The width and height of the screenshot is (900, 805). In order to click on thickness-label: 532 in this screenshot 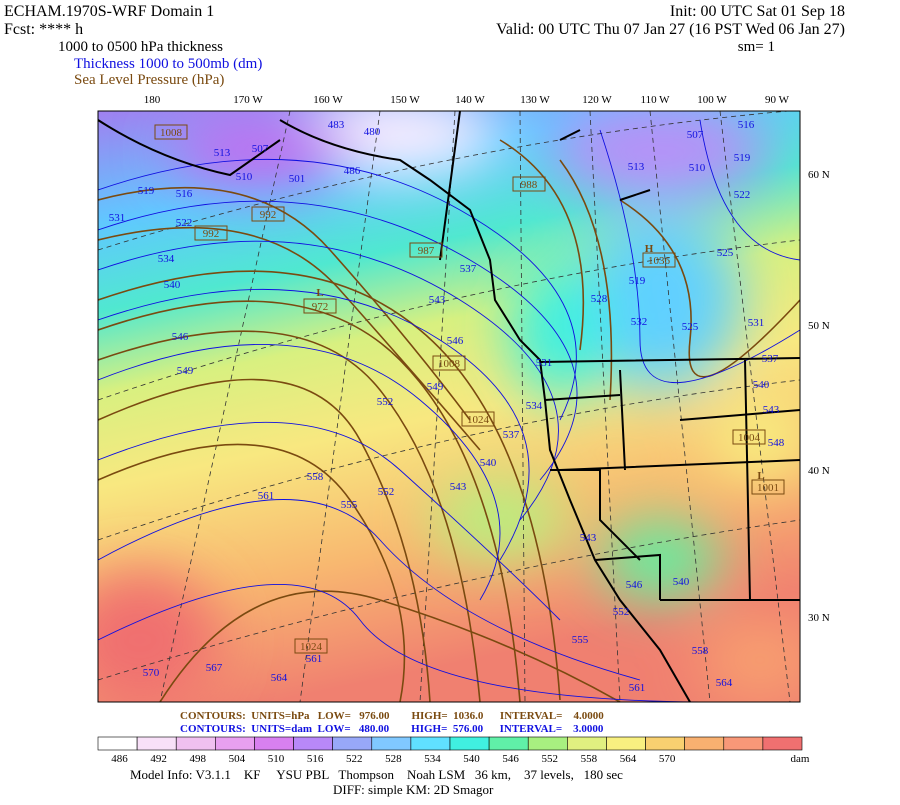, I will do `click(639, 322)`.